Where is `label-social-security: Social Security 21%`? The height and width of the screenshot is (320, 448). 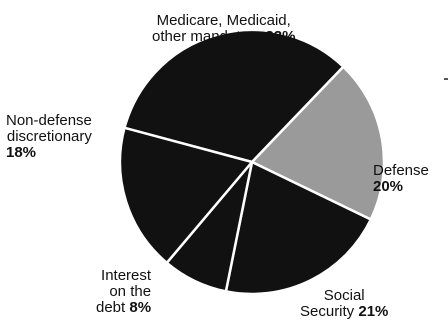 label-social-security: Social Security 21% is located at coordinates (344, 304).